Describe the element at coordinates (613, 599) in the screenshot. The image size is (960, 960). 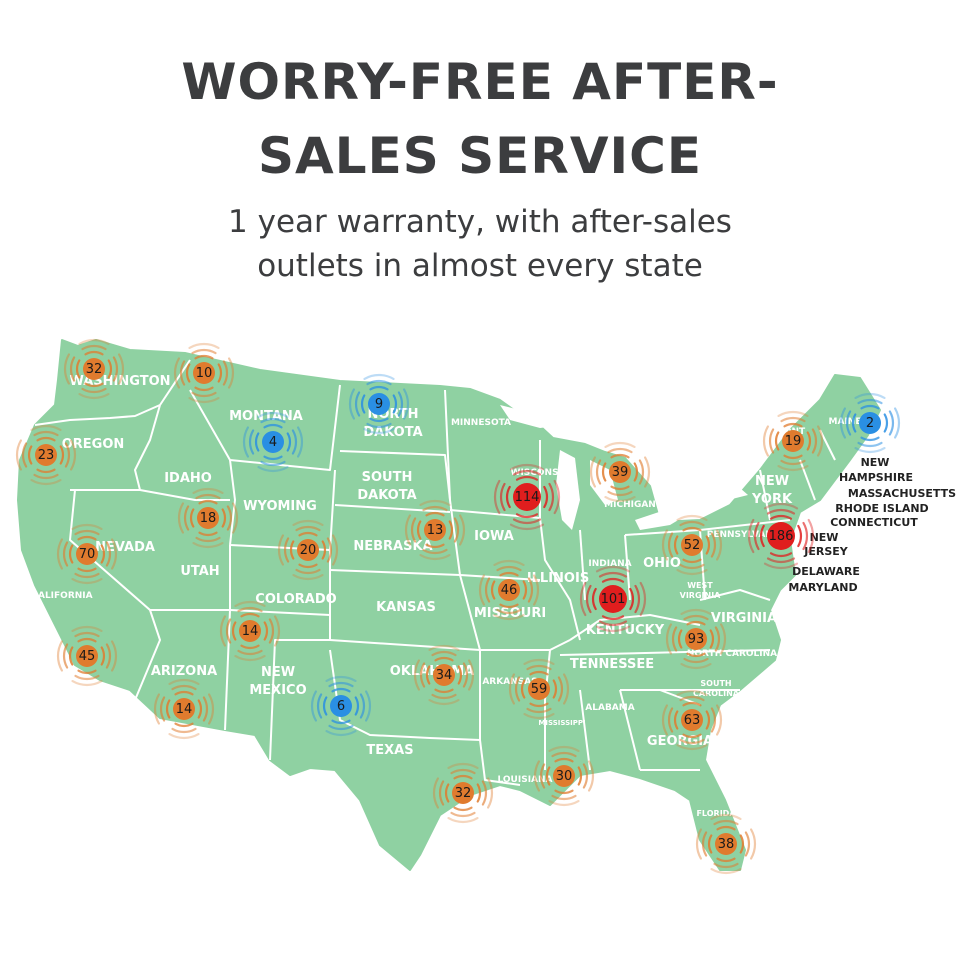
I see `marker-count: 101` at that location.